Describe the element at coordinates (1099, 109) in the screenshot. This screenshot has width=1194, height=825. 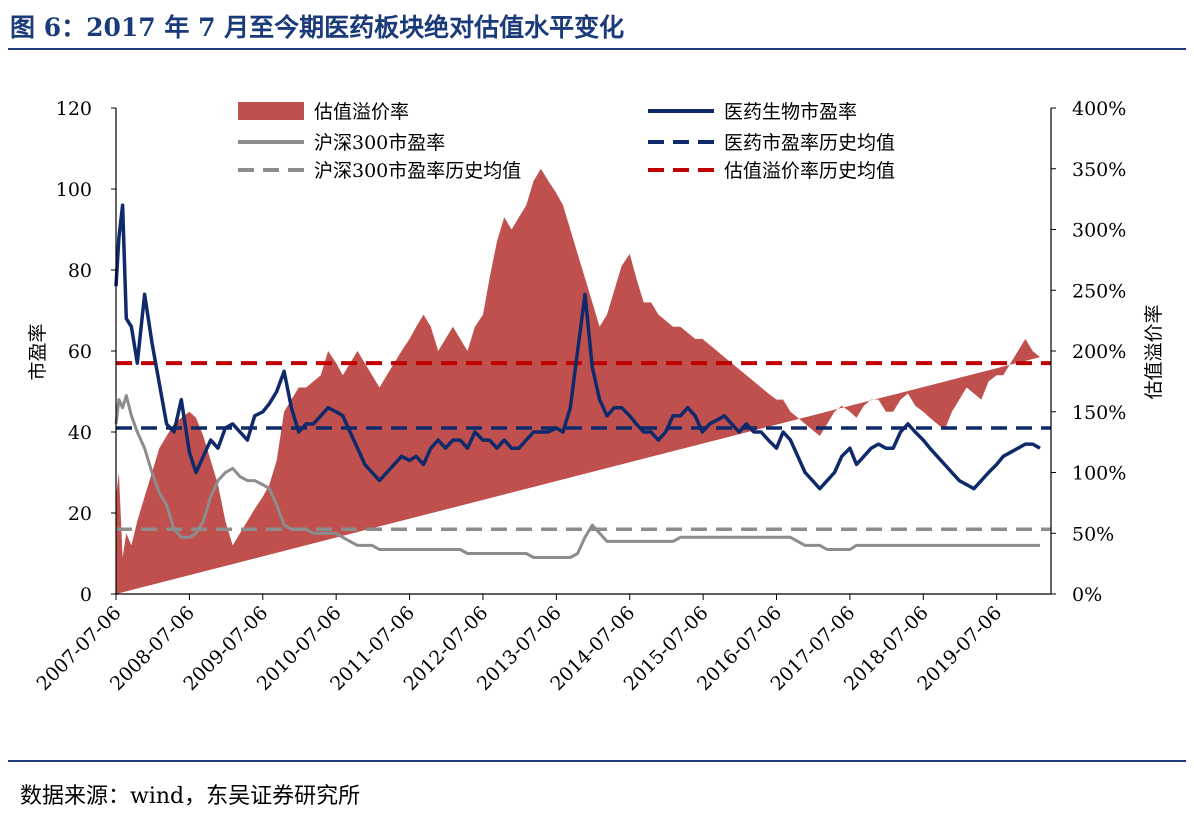
I see `y-right-tick-label: 400%` at that location.